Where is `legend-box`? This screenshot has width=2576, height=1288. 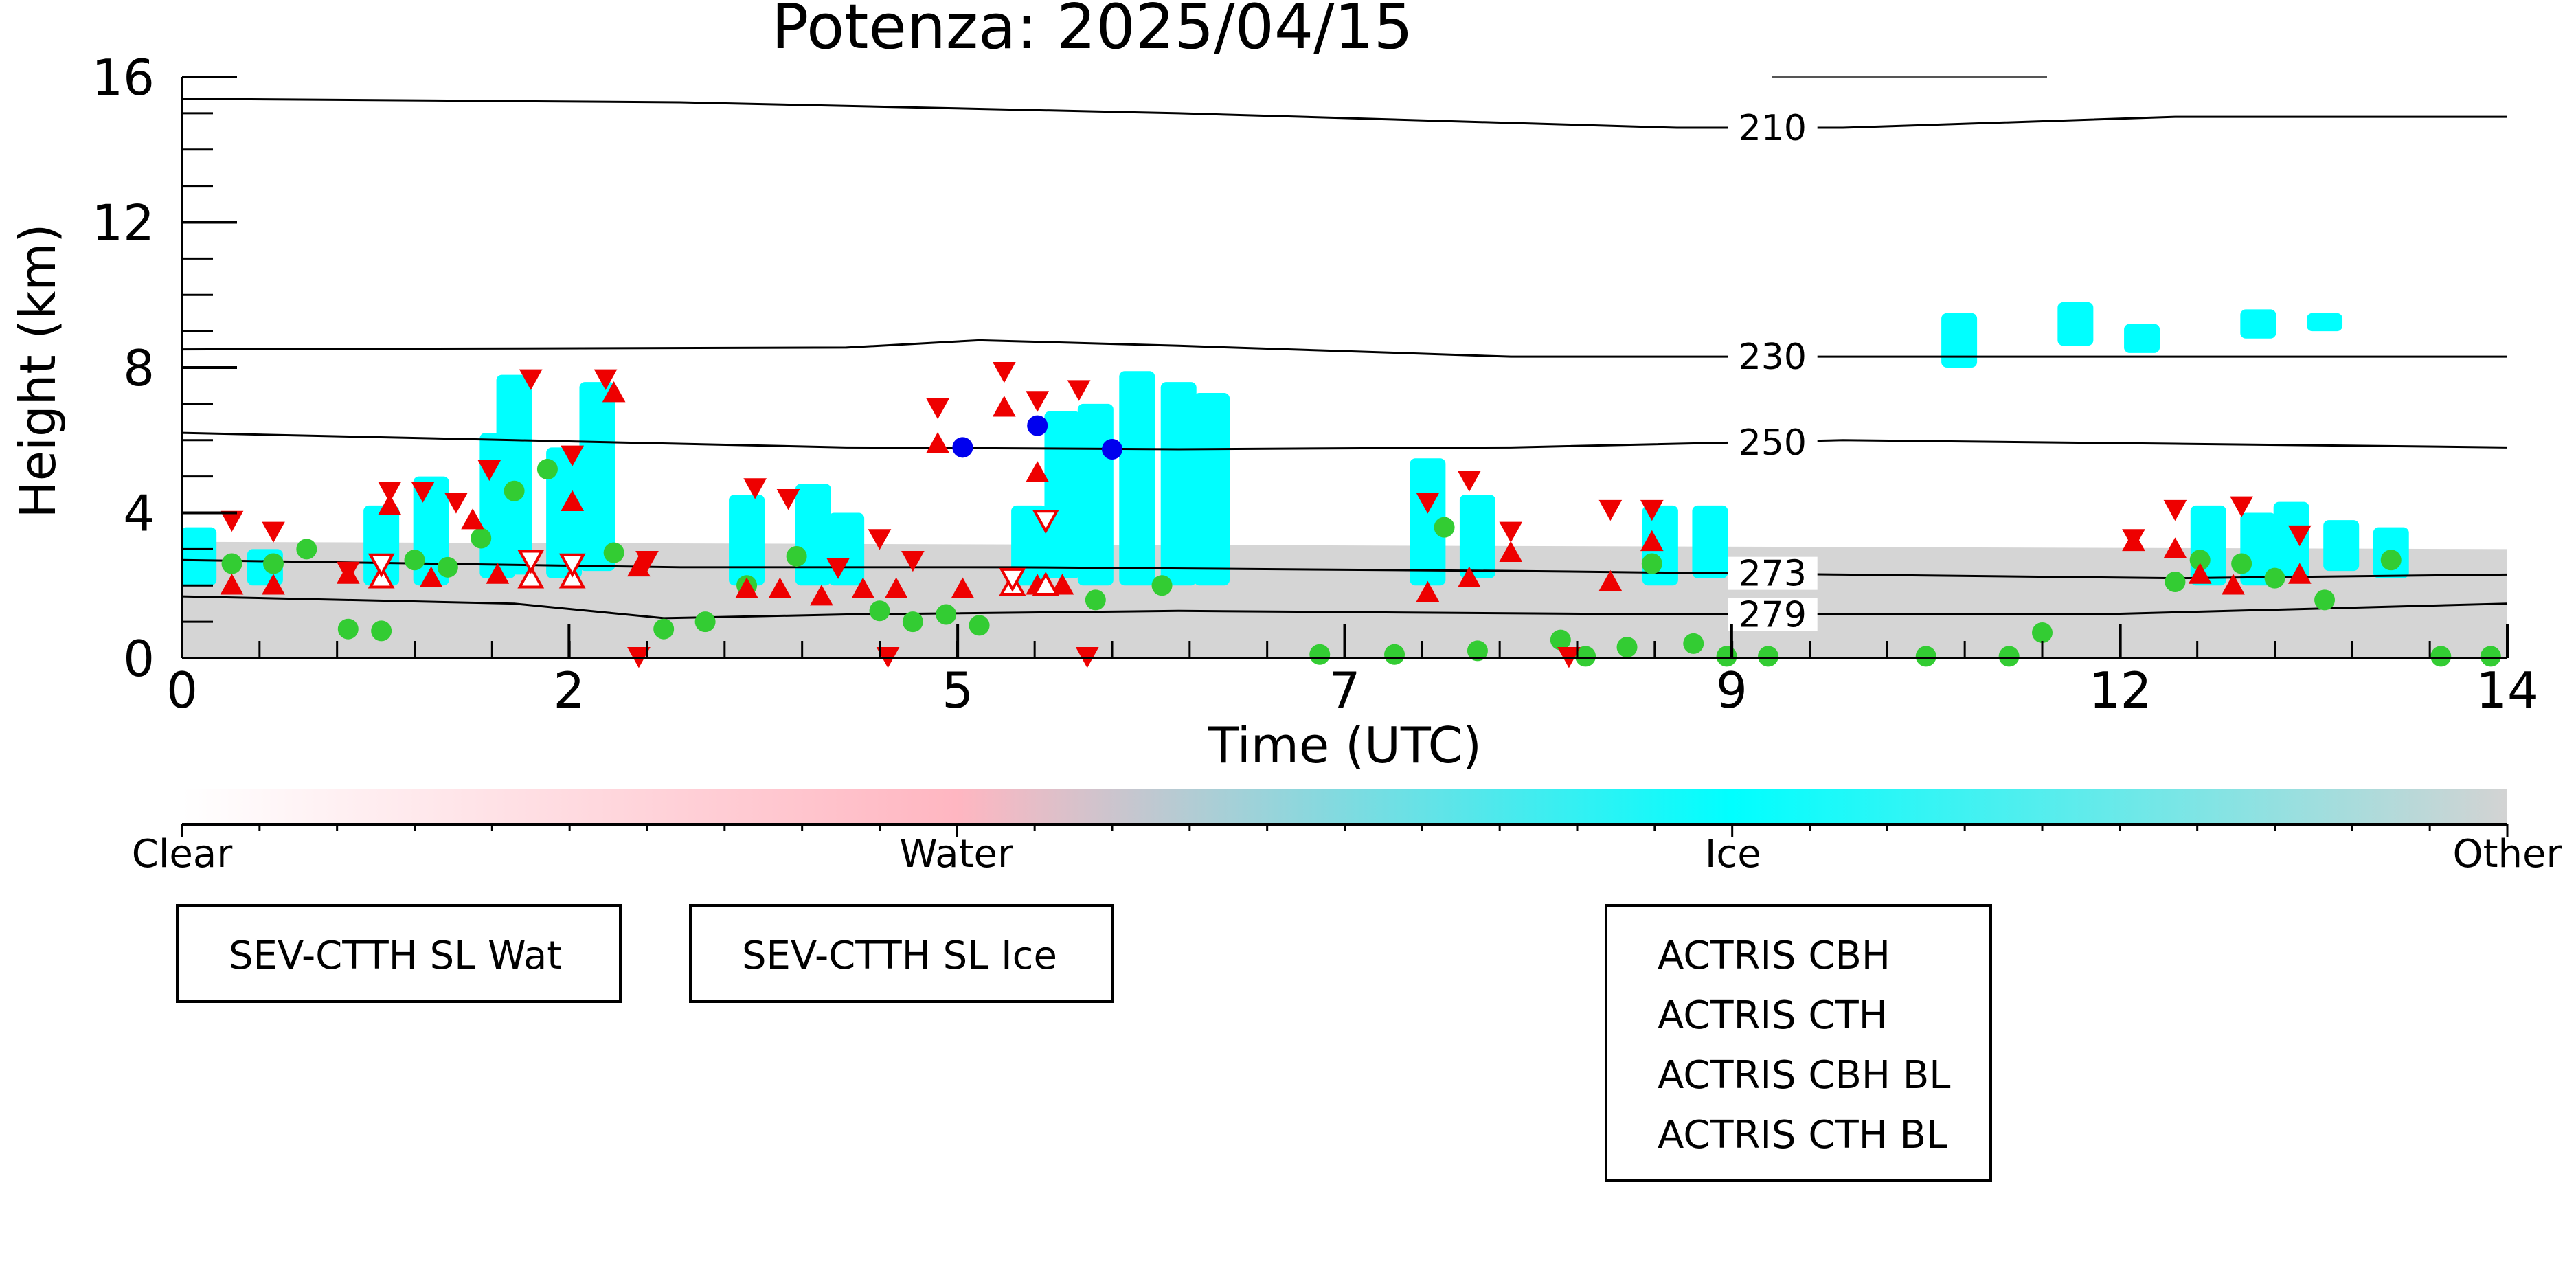 legend-box is located at coordinates (1798, 1043).